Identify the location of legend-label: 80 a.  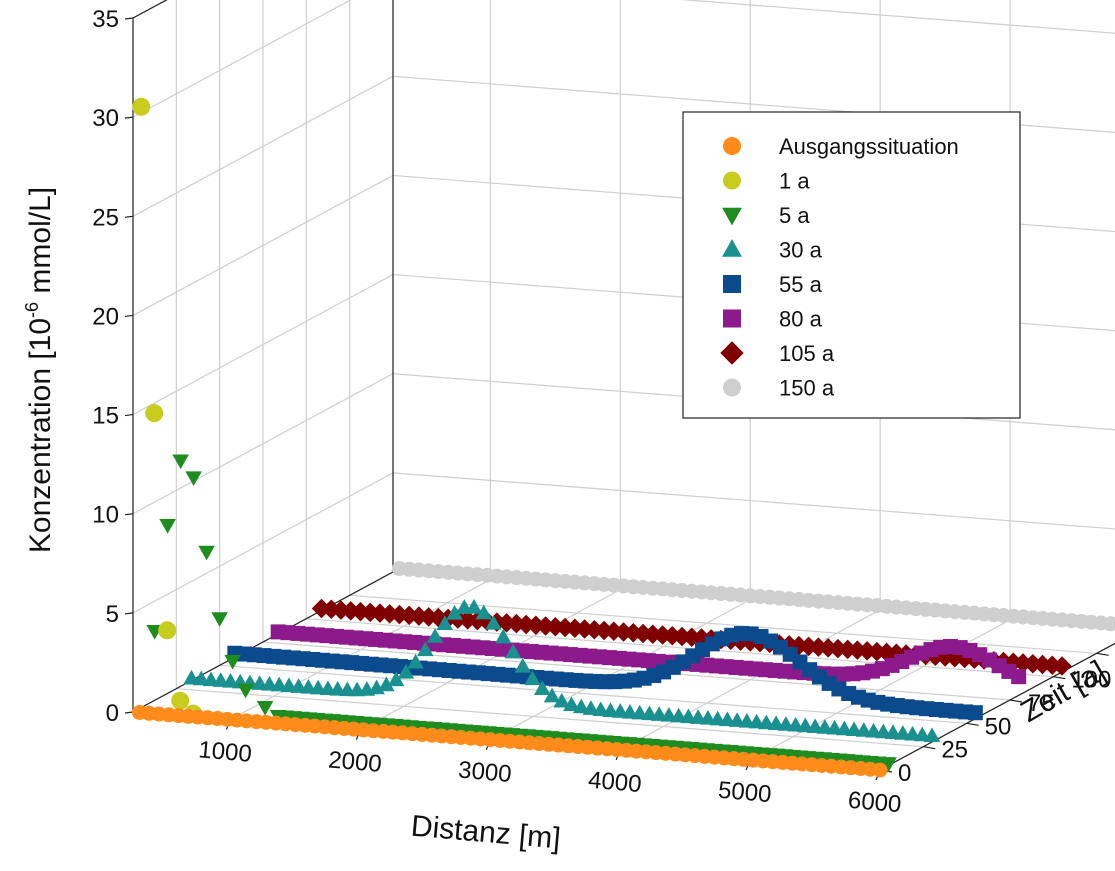
(801, 319).